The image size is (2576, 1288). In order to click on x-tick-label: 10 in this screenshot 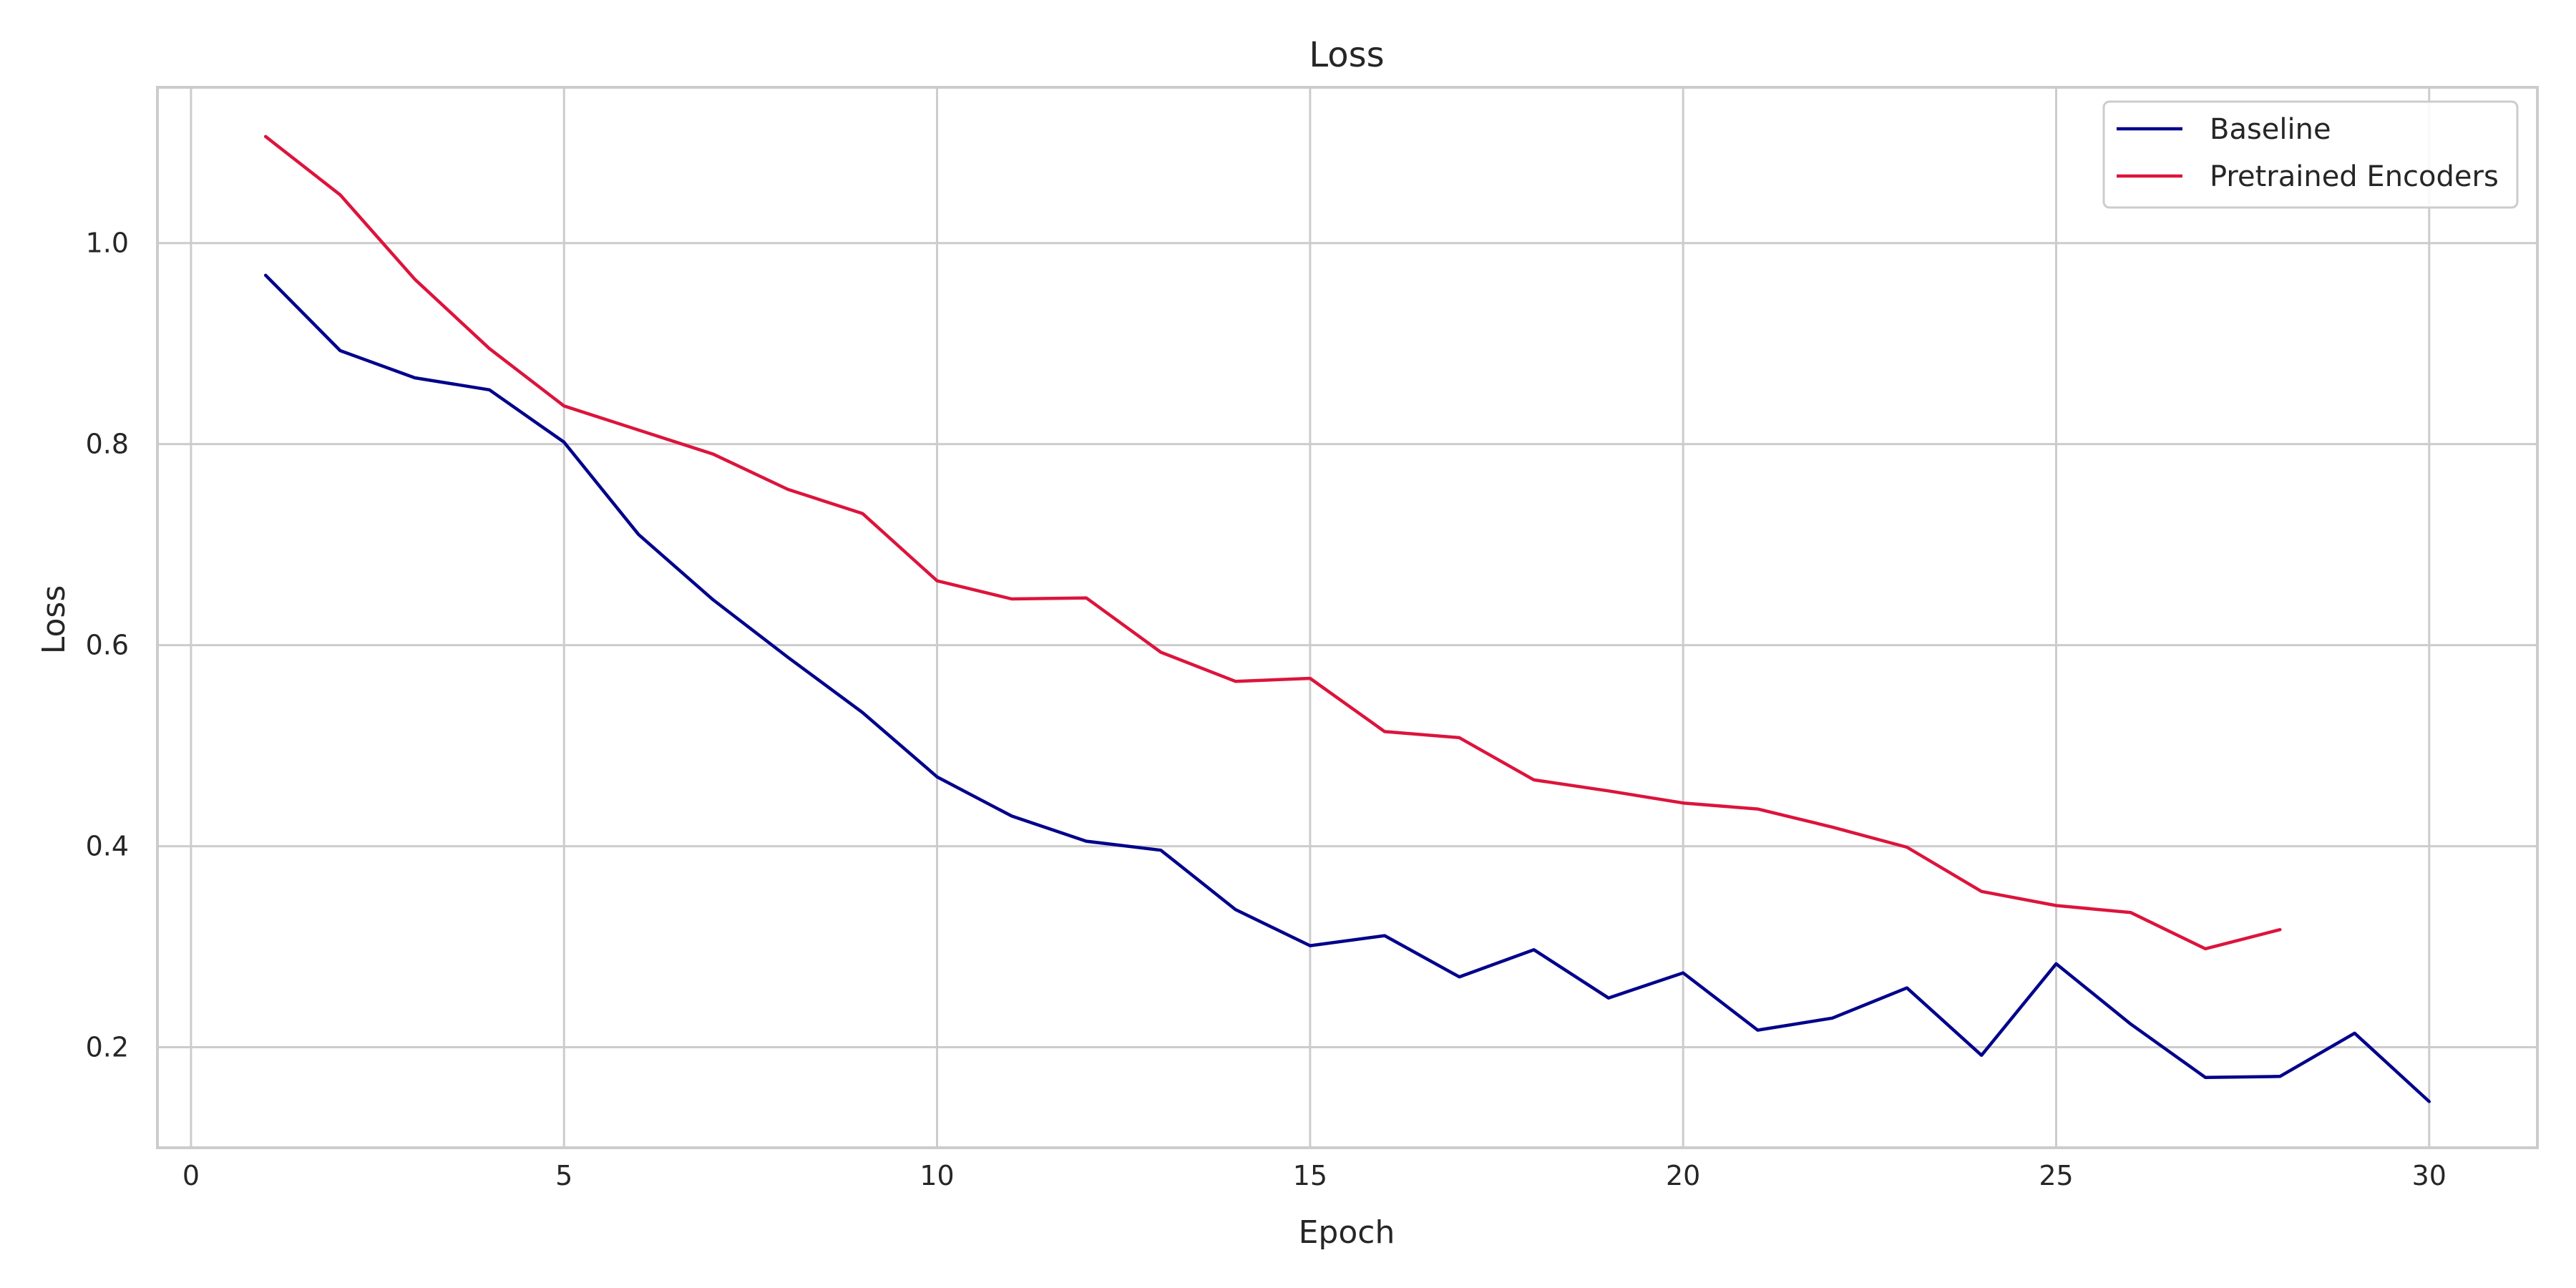, I will do `click(936, 1175)`.